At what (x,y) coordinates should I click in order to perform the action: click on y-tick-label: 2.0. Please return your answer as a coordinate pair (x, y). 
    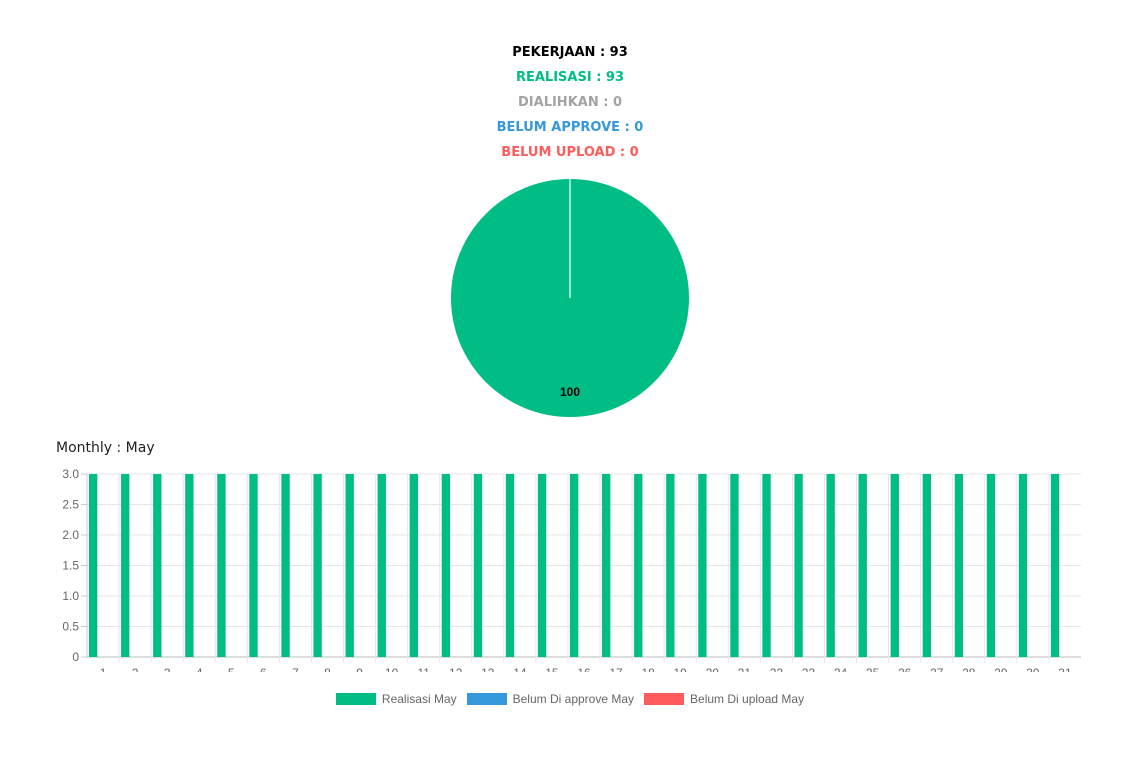
    Looking at the image, I should click on (70, 535).